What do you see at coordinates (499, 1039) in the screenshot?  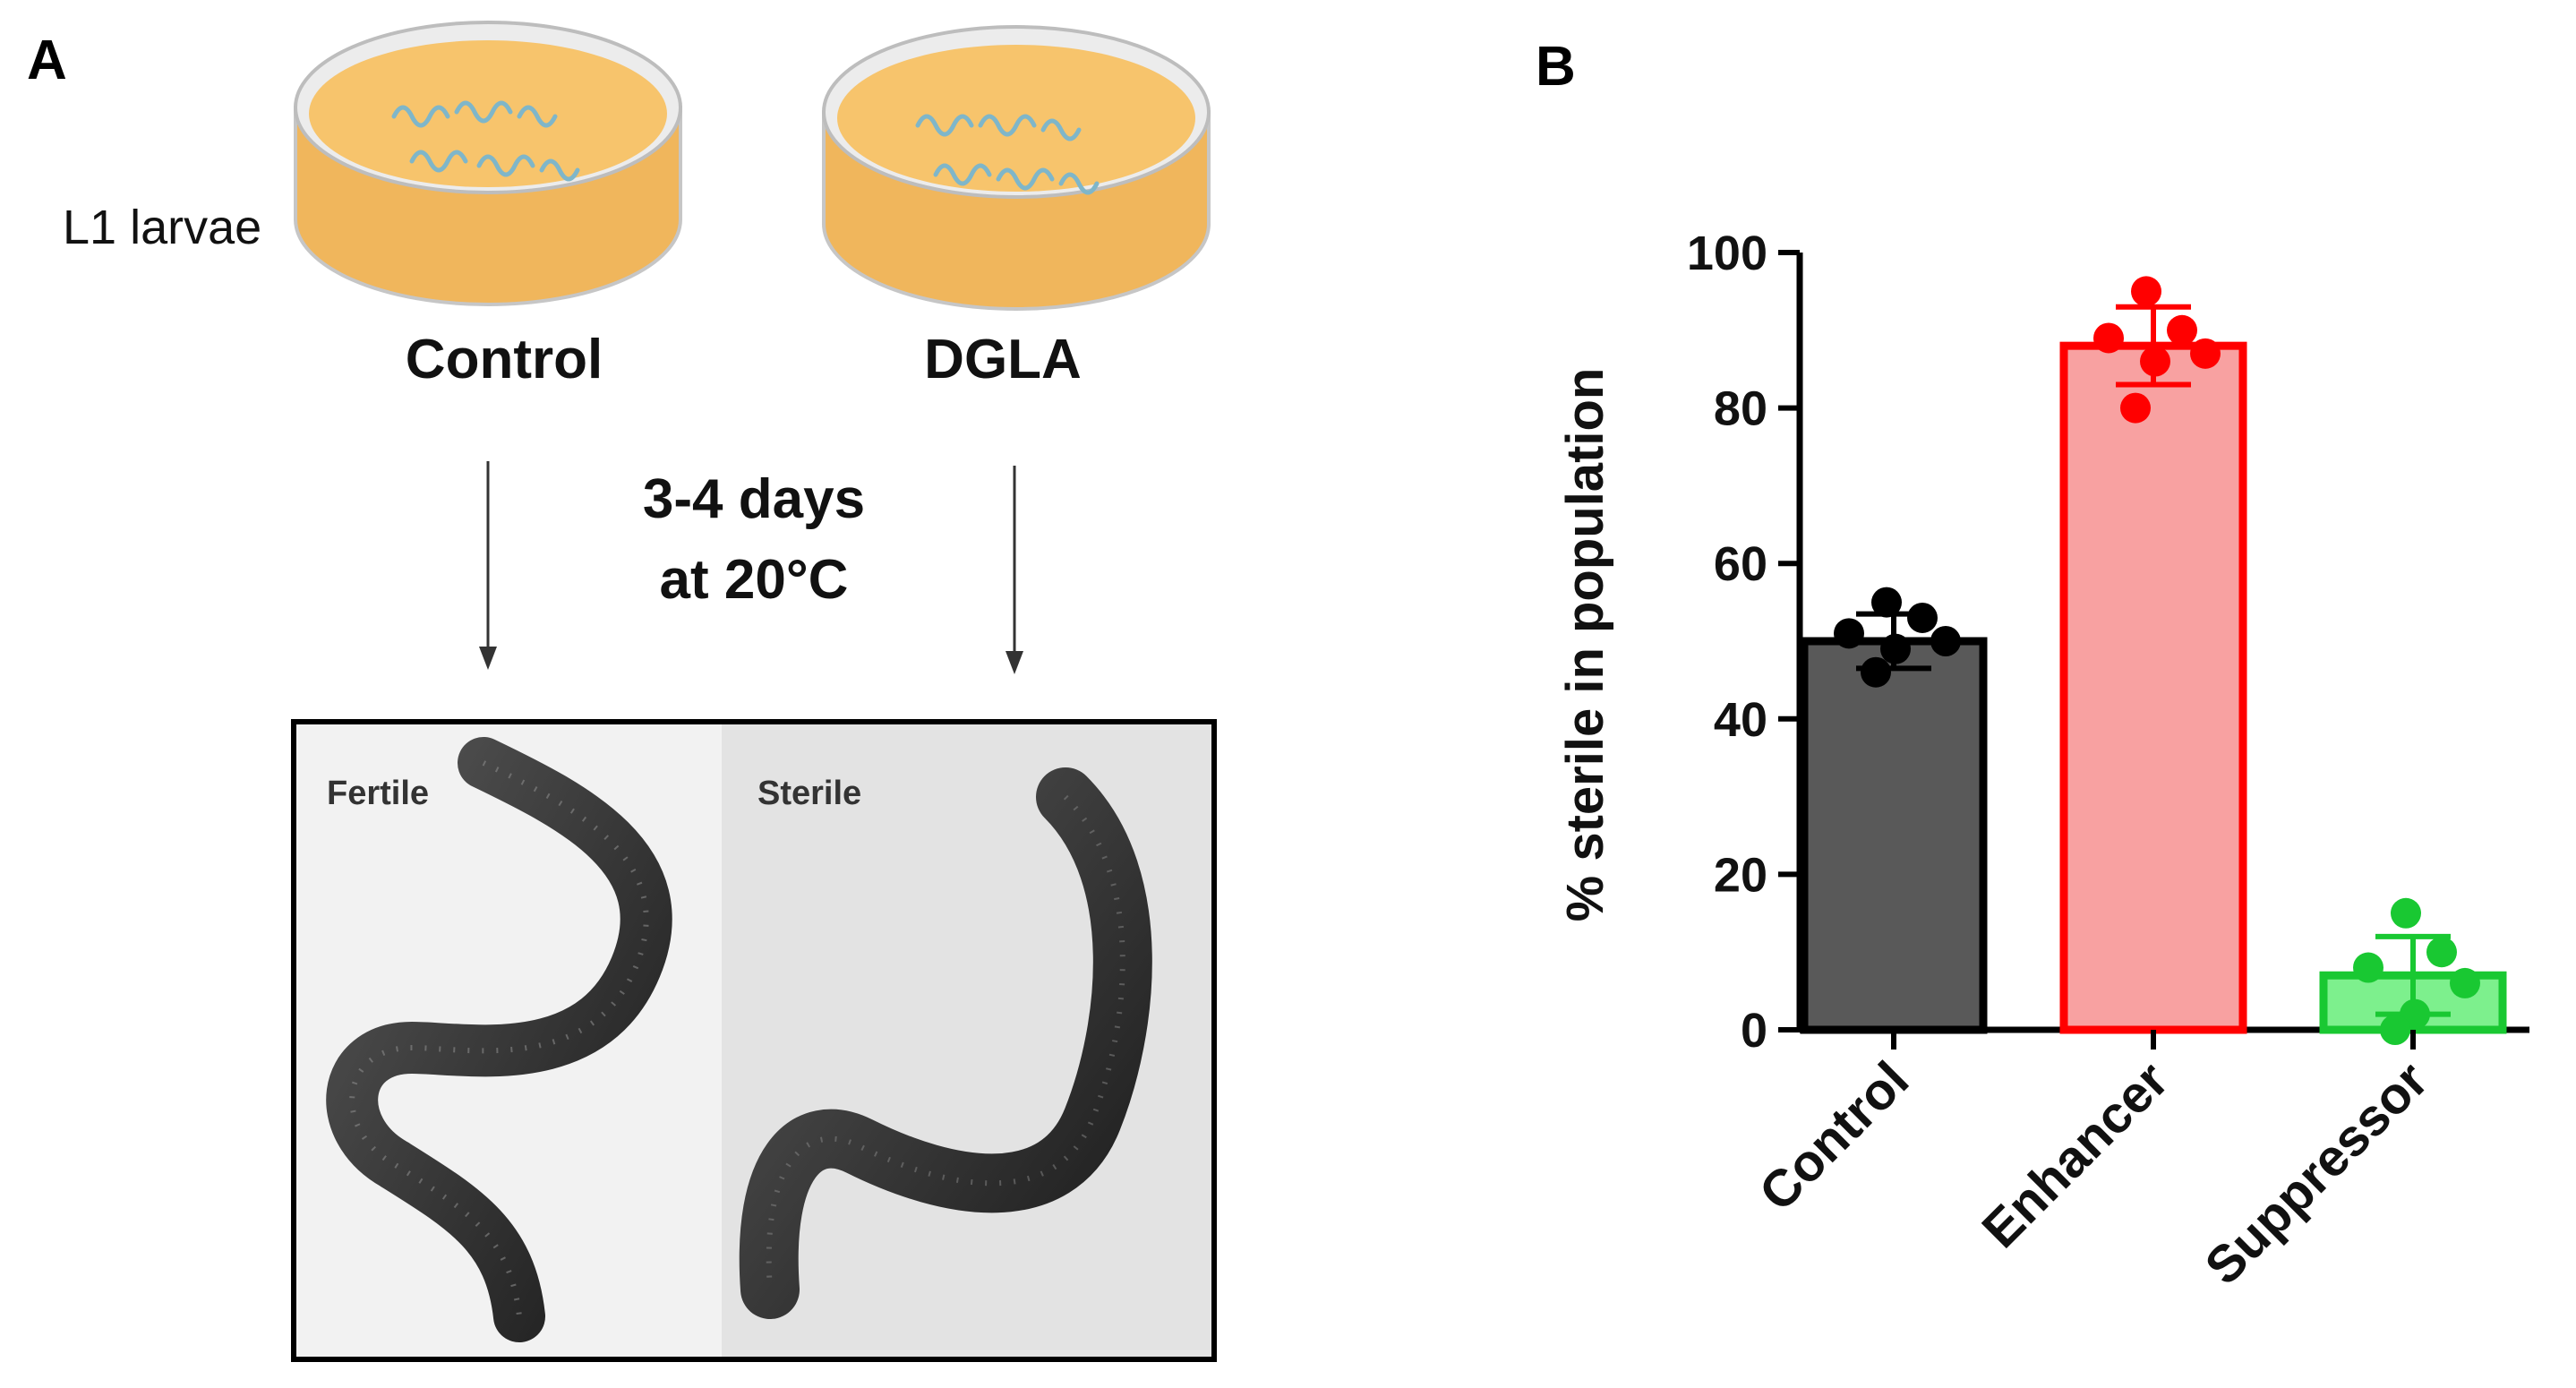 I see `fertile-worm` at bounding box center [499, 1039].